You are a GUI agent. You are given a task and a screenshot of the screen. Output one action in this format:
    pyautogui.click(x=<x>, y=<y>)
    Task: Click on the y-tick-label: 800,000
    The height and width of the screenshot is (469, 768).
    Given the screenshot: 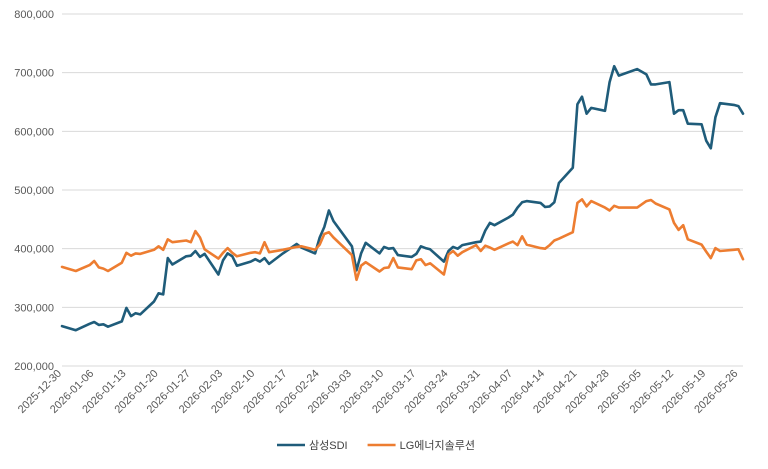 What is the action you would take?
    pyautogui.click(x=34, y=15)
    